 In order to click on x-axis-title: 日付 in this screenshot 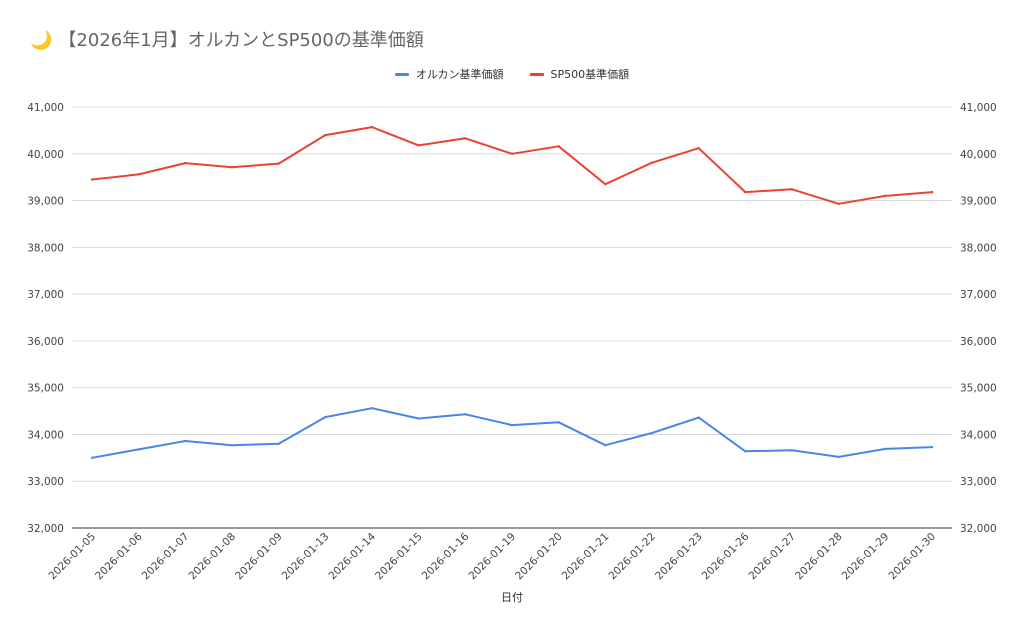, I will do `click(512, 597)`.